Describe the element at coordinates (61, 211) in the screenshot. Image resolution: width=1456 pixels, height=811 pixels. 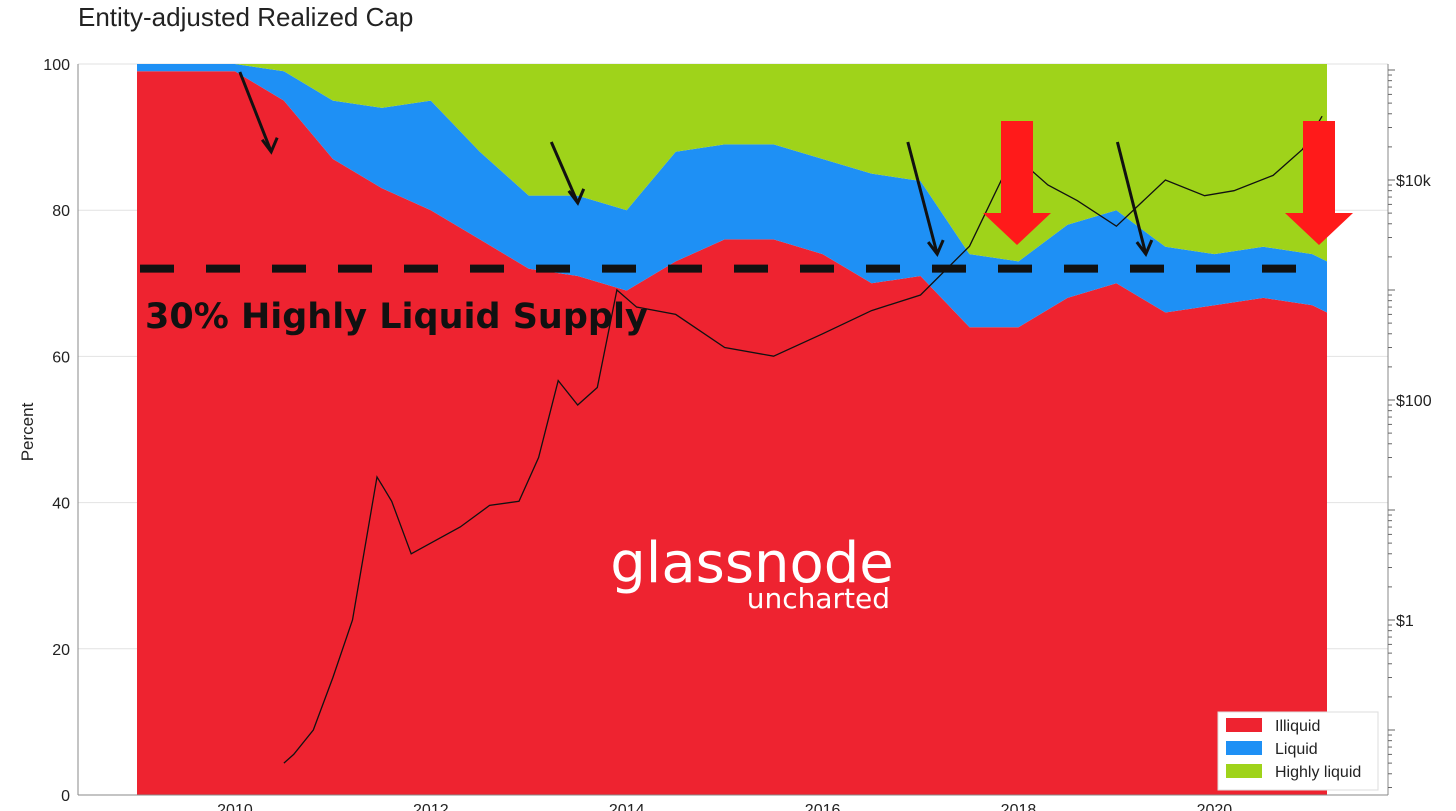
I see `y-tick-label: 80` at that location.